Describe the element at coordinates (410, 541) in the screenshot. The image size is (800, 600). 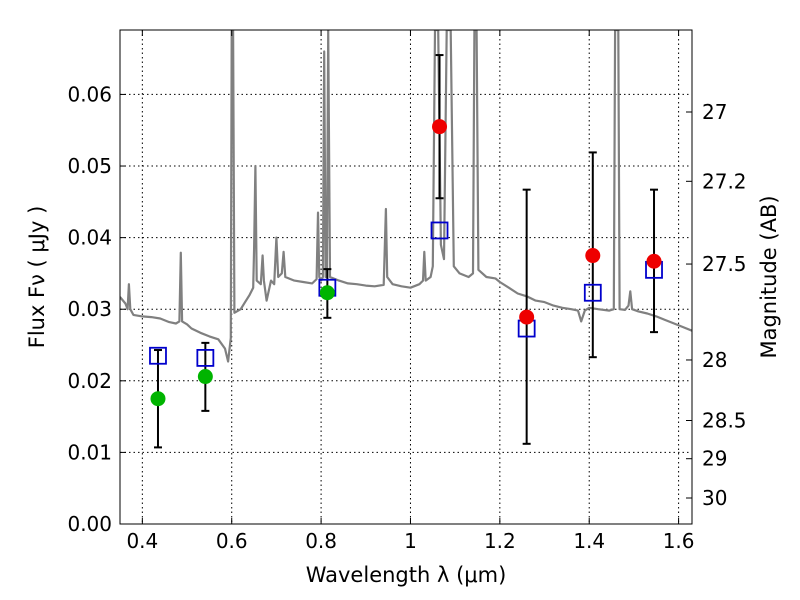
I see `x-tick-label: 1` at that location.